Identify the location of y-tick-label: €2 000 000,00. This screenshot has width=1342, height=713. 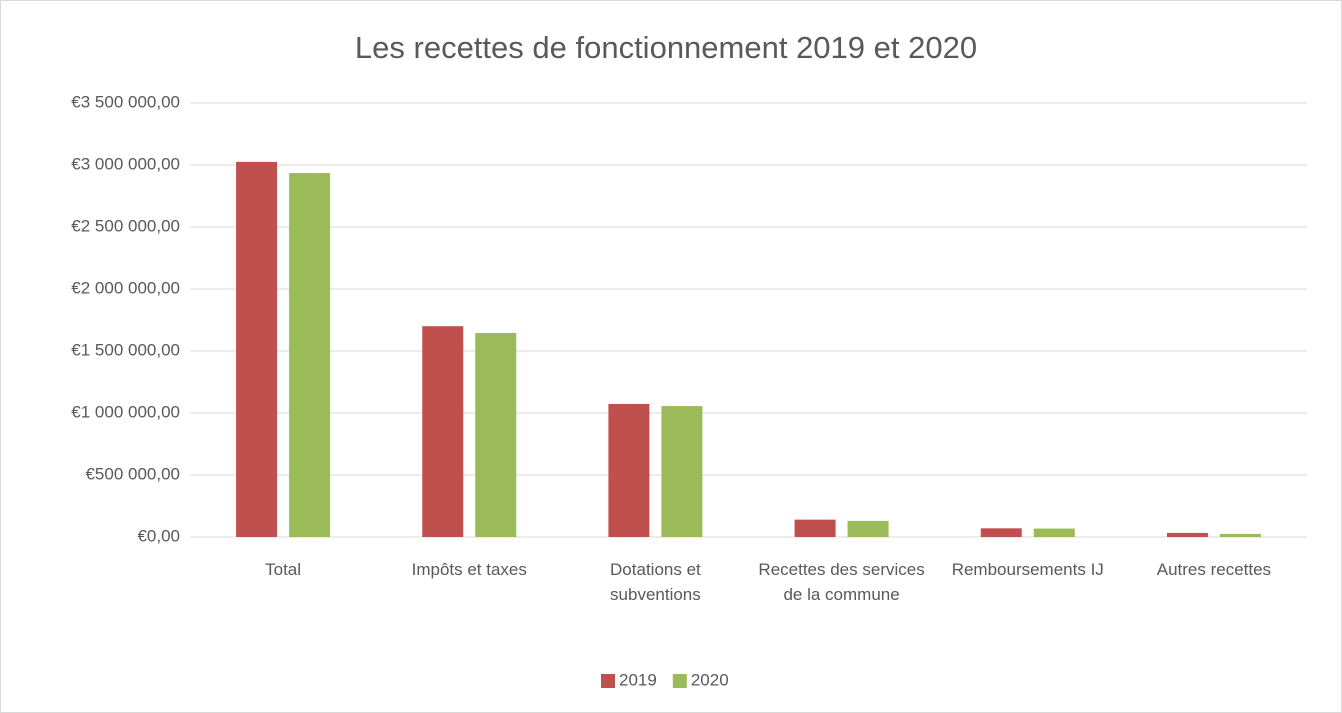
(125, 287).